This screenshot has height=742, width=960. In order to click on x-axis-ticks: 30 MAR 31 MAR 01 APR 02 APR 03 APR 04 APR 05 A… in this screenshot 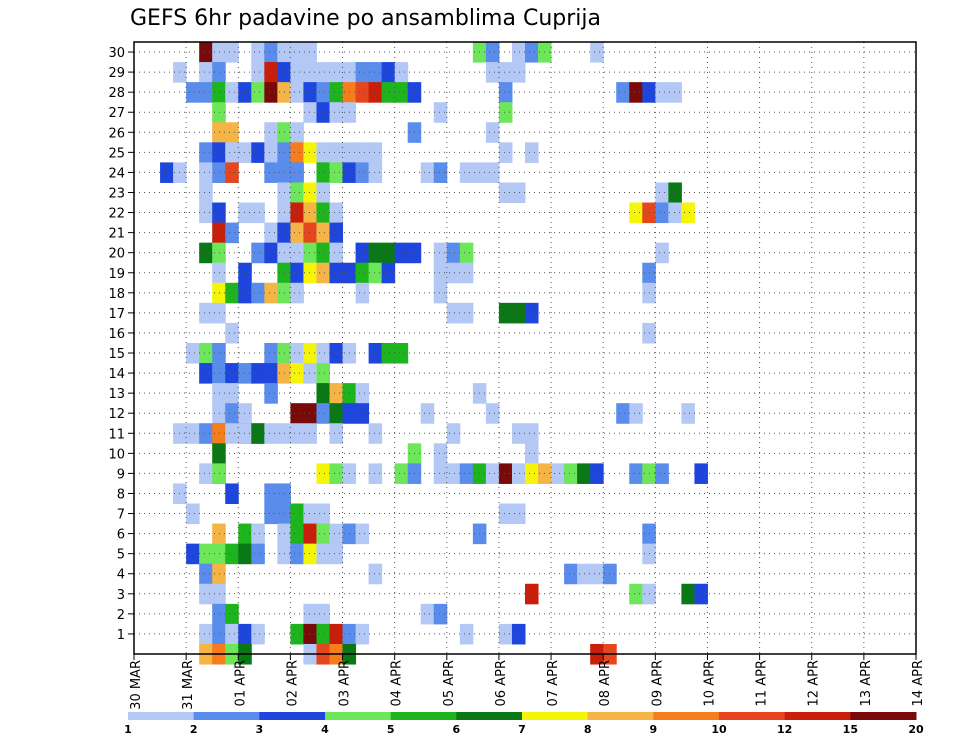, I will do `click(527, 682)`.